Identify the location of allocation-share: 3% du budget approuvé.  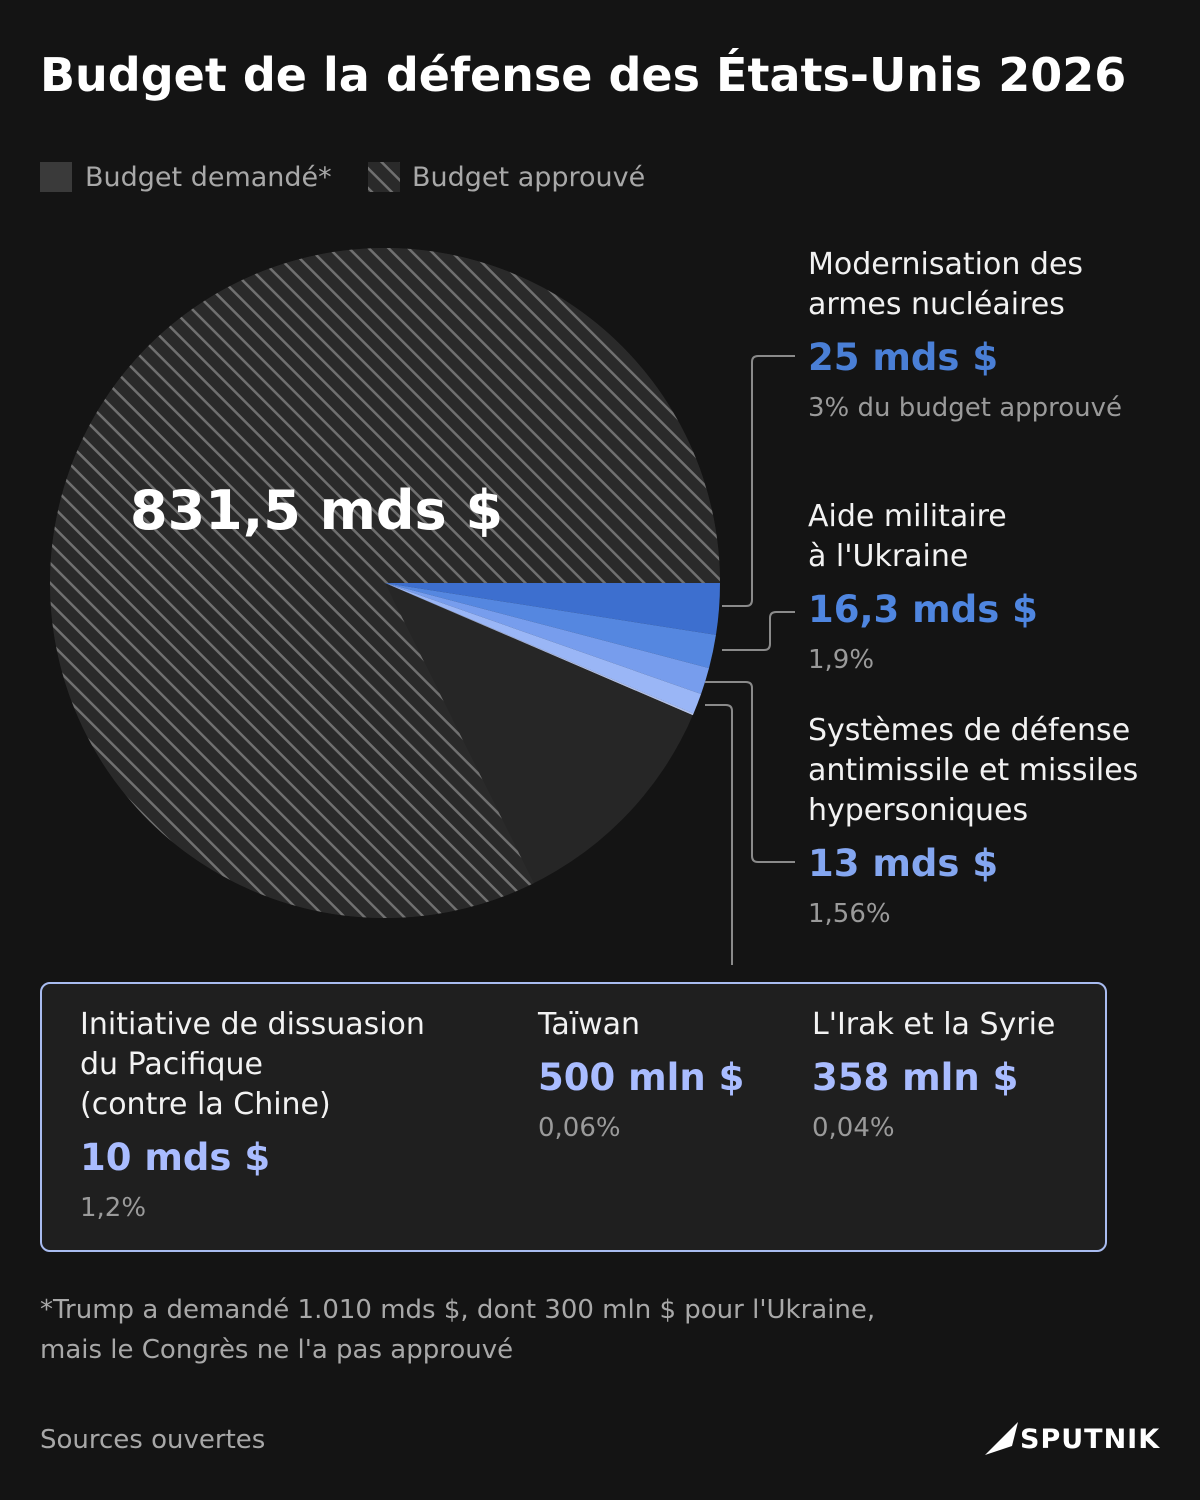
(965, 408).